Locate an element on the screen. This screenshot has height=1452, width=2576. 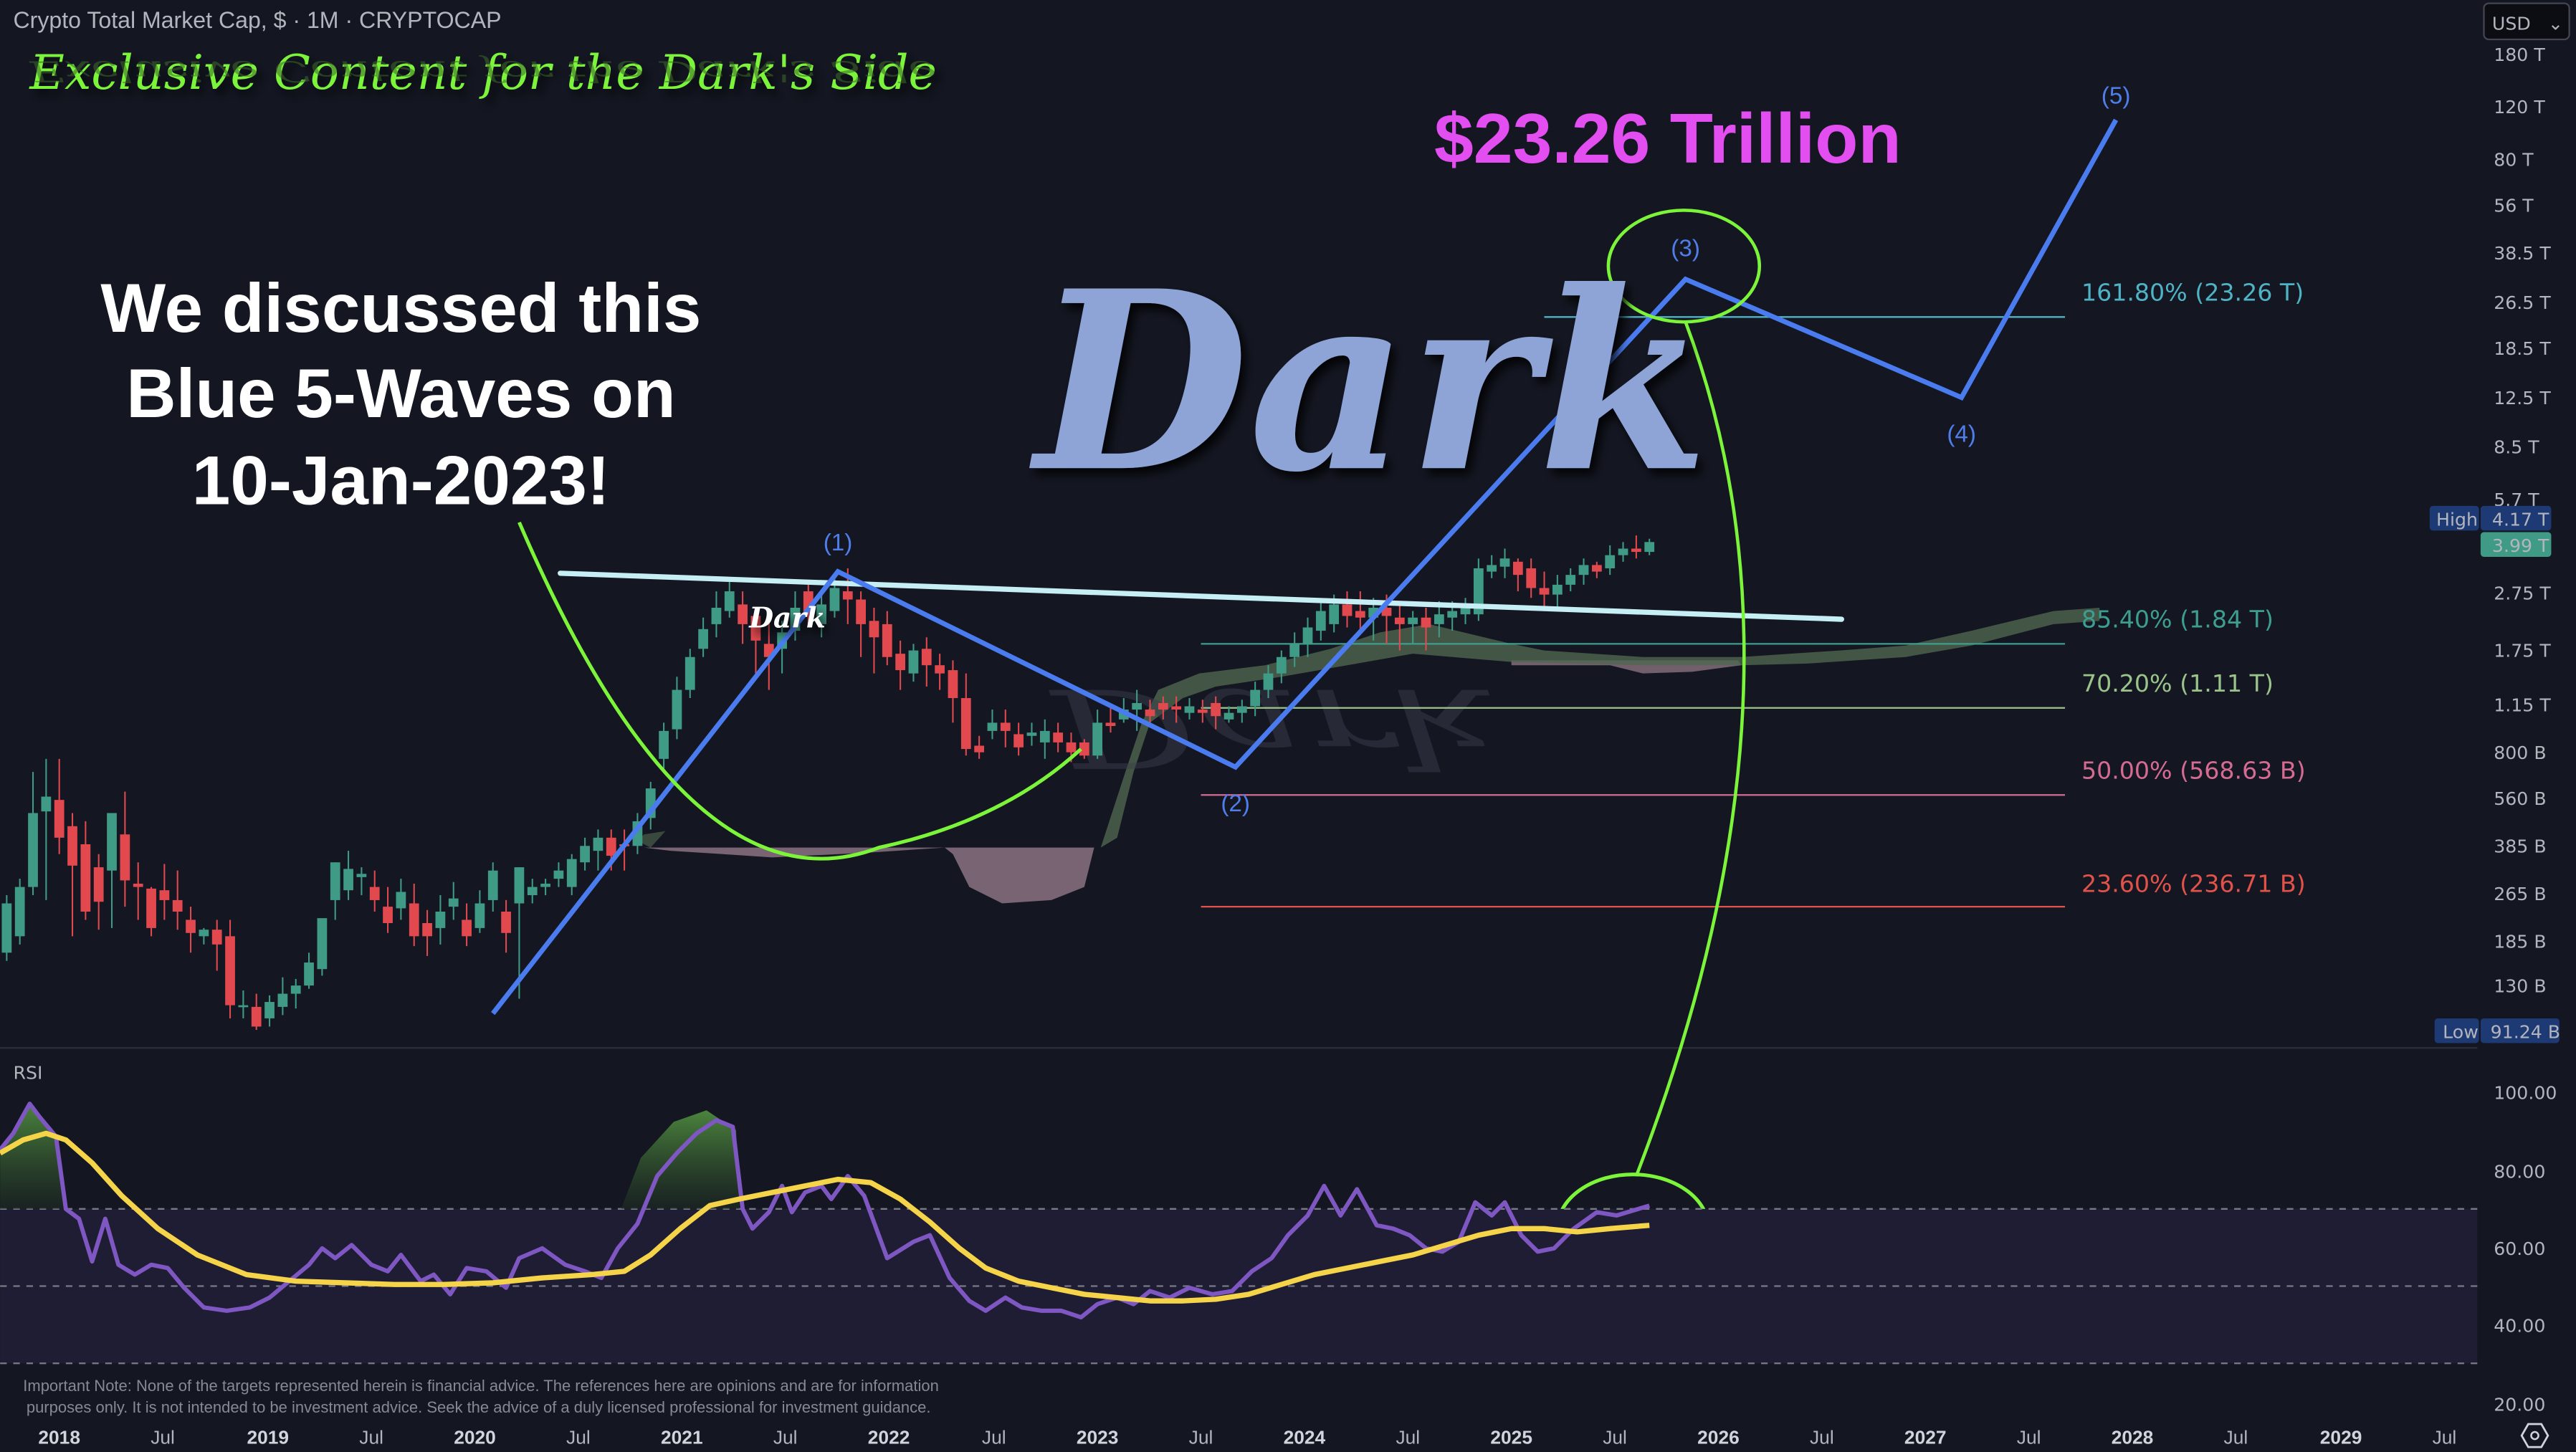
trendline-resistance is located at coordinates (1201, 596).